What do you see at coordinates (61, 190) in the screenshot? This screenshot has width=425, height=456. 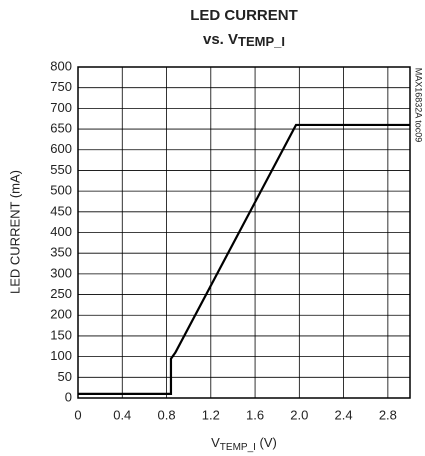 I see `y-tick-label: 500` at bounding box center [61, 190].